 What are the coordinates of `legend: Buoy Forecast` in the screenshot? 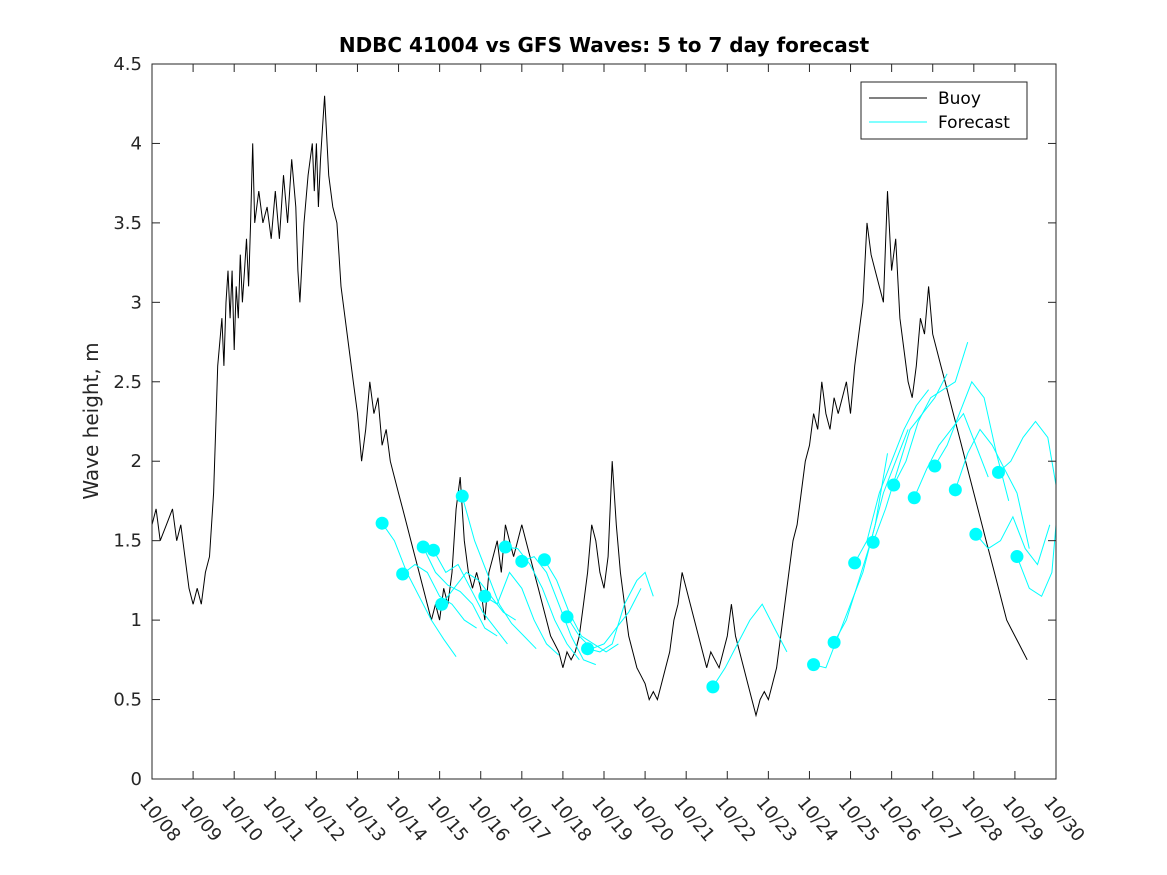 It's located at (944, 110).